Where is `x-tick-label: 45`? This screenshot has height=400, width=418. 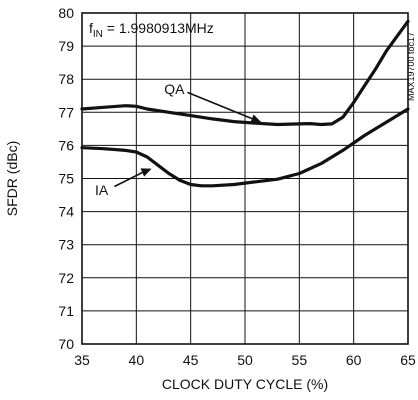 x-tick-label: 45 is located at coordinates (191, 360).